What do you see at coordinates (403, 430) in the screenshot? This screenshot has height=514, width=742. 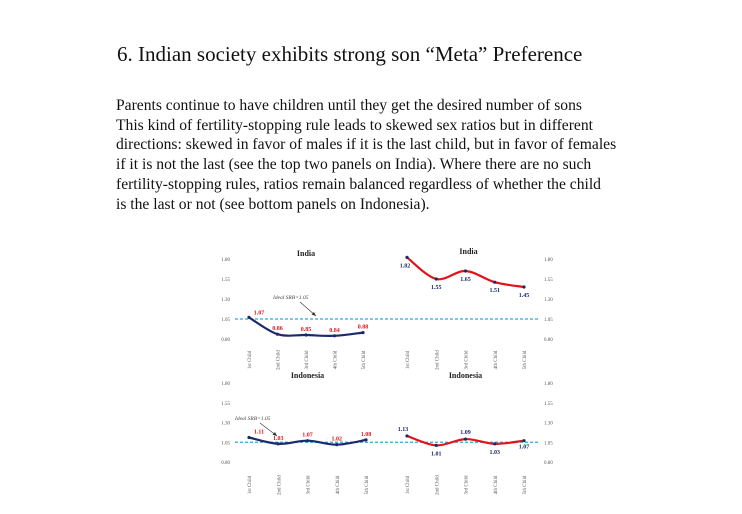 I see `data-label: 1.13` at bounding box center [403, 430].